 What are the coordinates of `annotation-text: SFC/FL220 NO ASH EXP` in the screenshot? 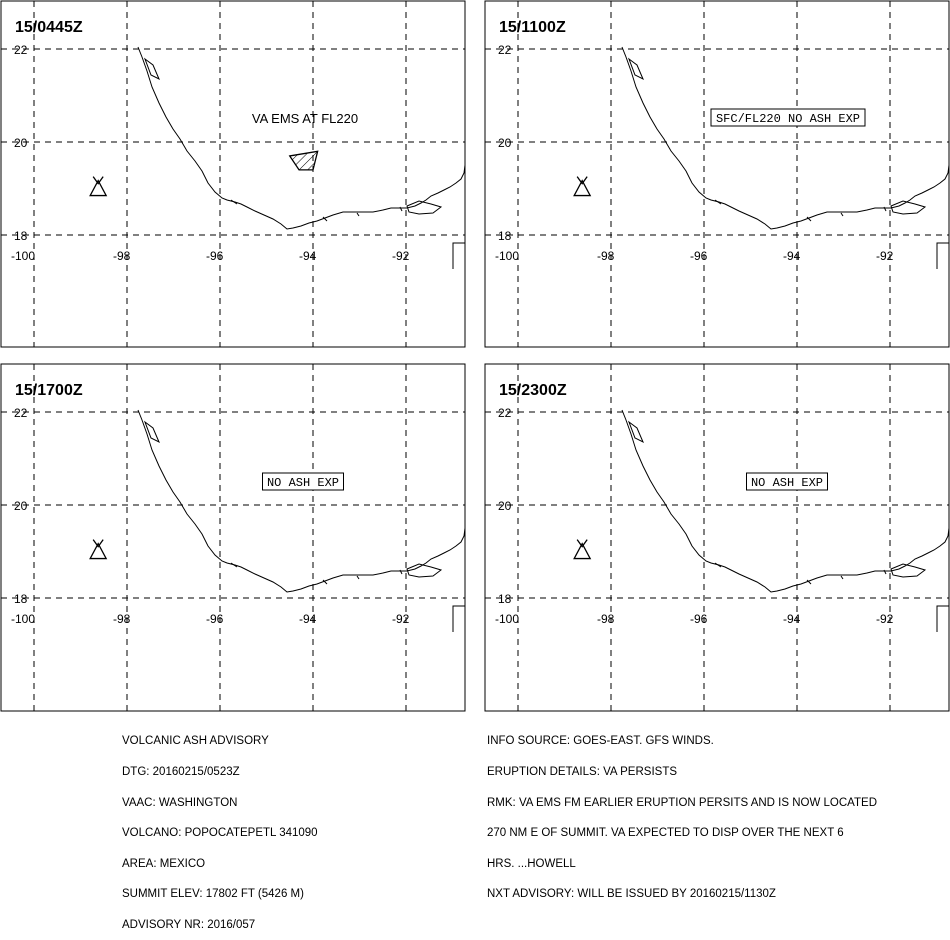 It's located at (788, 119).